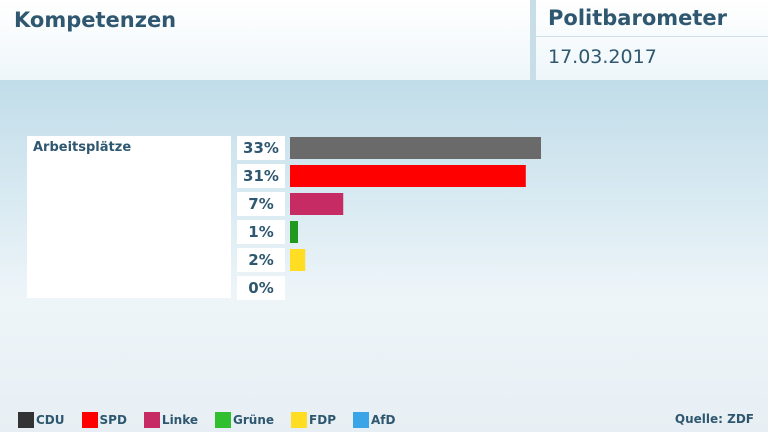 This screenshot has width=768, height=432. I want to click on legend-label-afd: AfD, so click(383, 420).